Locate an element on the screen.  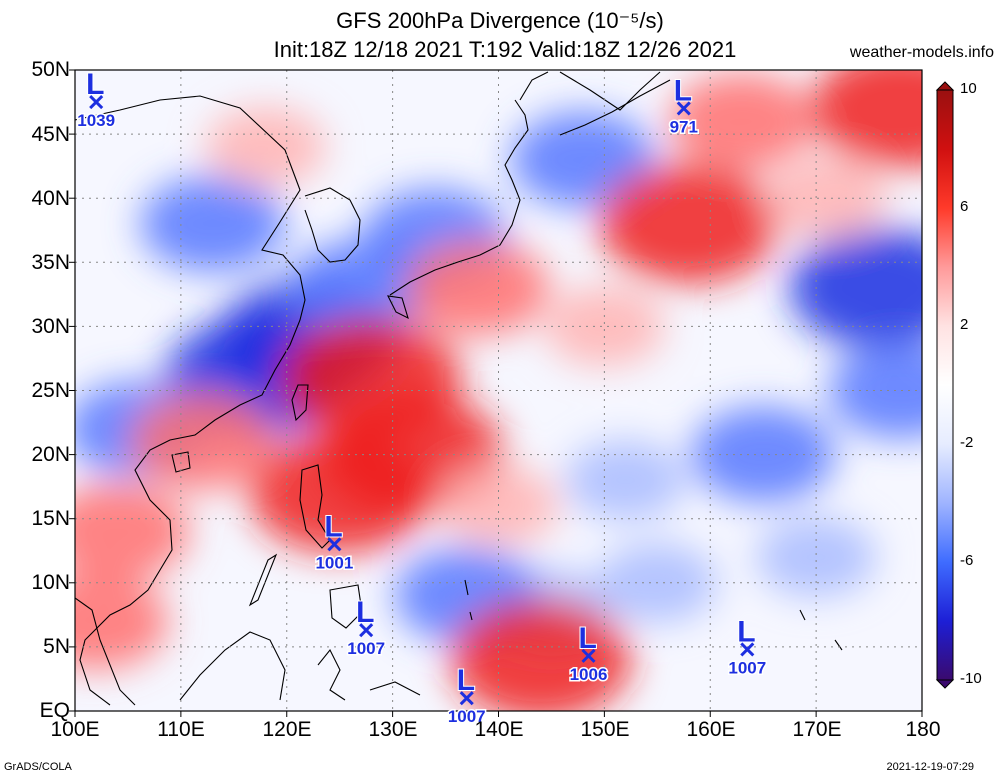
lon-label: 150E is located at coordinates (605, 729).